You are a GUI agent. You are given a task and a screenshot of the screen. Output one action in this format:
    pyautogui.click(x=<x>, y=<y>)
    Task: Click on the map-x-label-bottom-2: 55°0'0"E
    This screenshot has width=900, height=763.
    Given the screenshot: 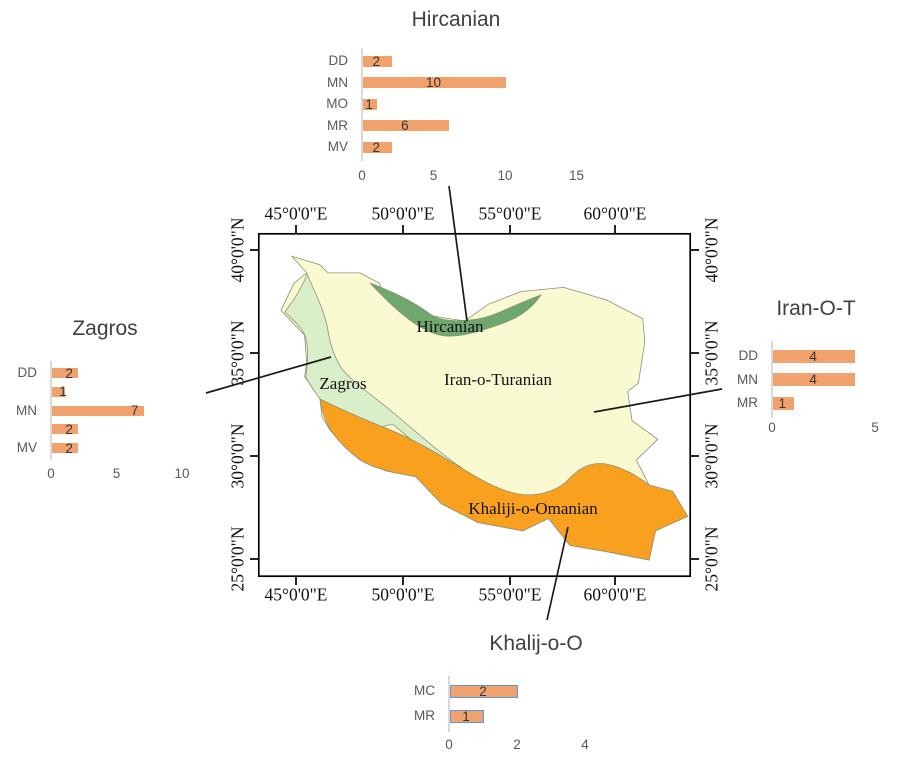 What is the action you would take?
    pyautogui.click(x=510, y=594)
    